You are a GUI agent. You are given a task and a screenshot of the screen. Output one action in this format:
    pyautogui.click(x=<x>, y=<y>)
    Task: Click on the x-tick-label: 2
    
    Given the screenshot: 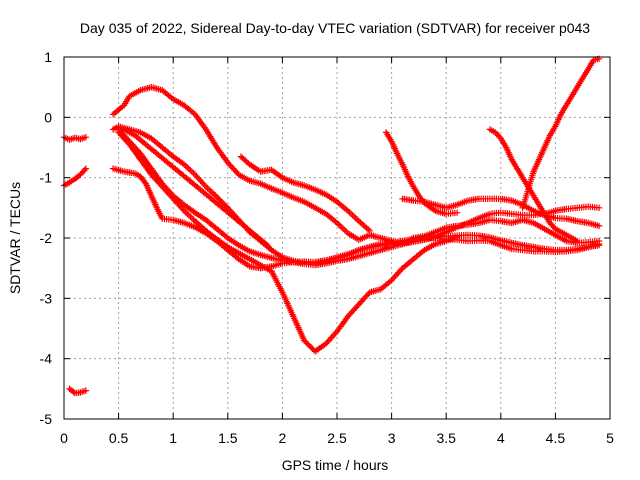 What is the action you would take?
    pyautogui.click(x=283, y=438)
    